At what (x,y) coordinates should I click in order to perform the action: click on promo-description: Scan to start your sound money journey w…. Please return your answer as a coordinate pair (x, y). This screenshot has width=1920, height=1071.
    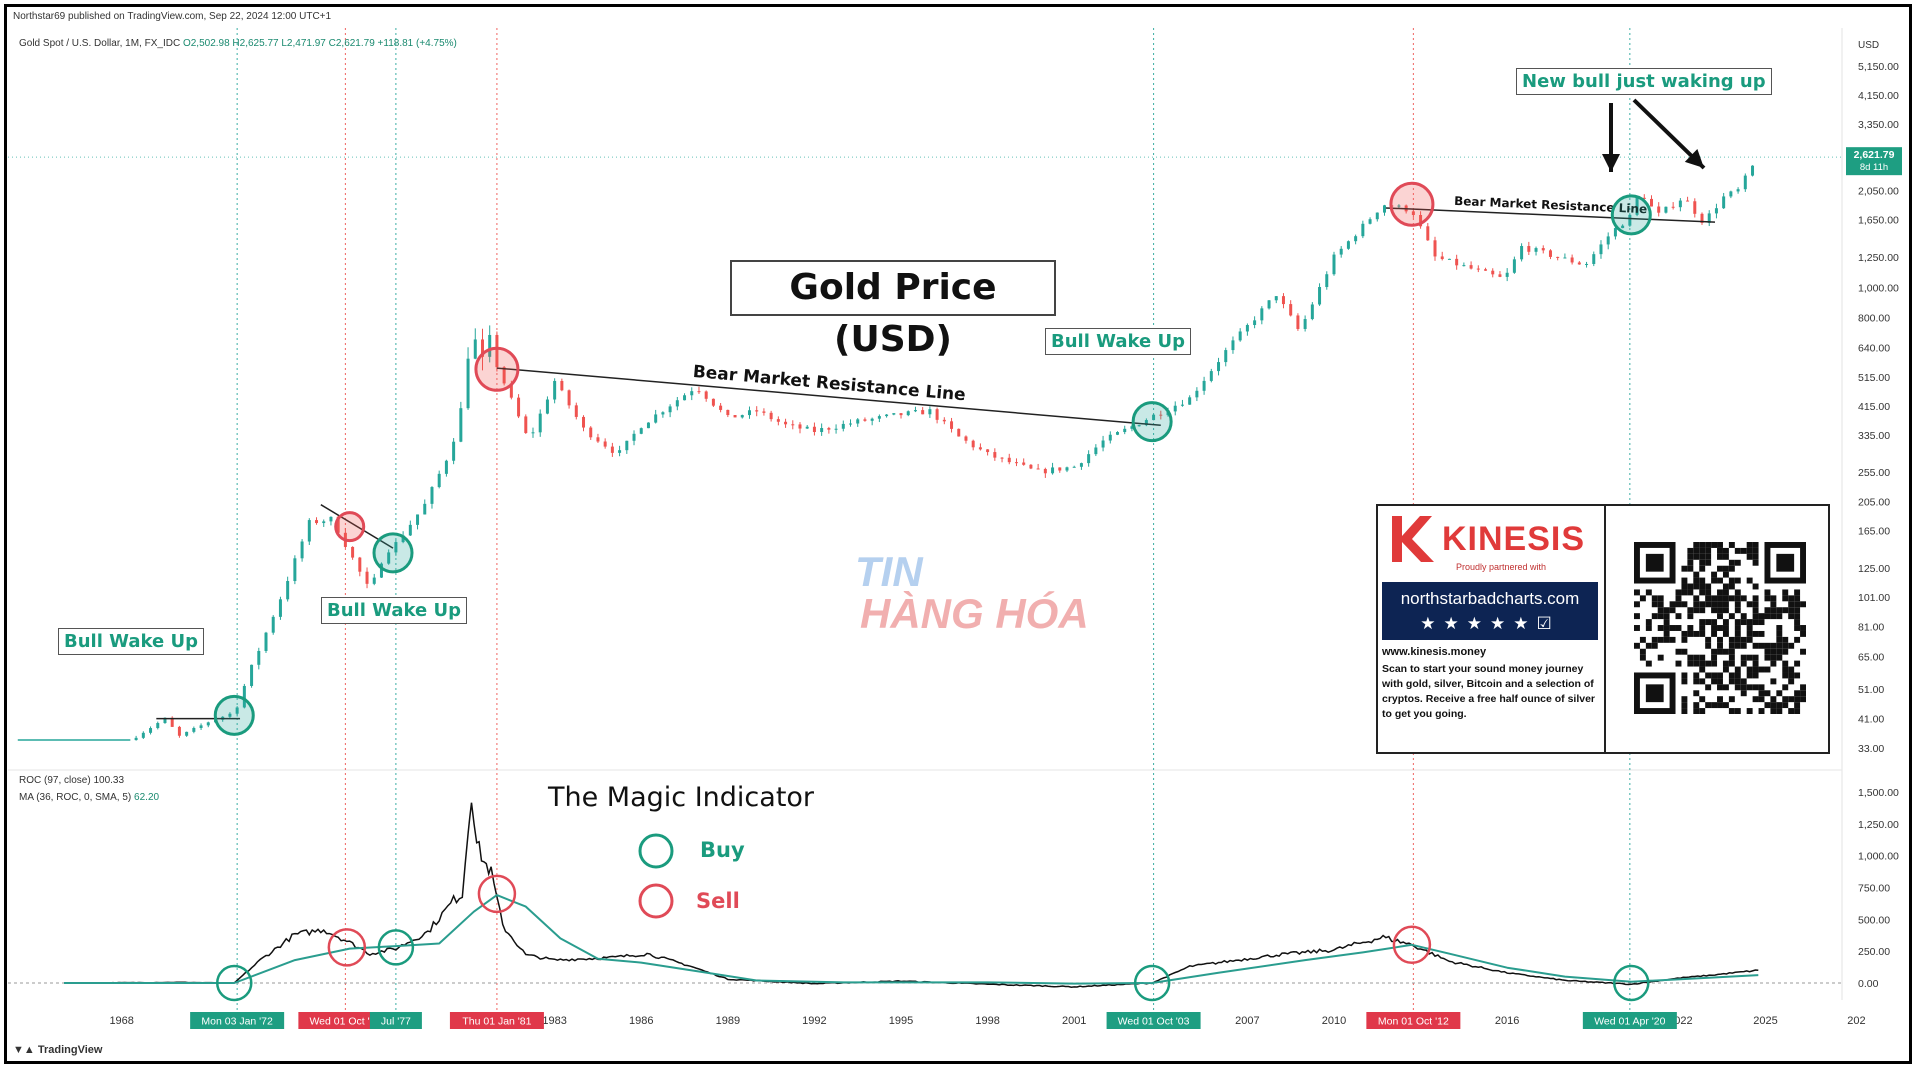
    Looking at the image, I should click on (1489, 691).